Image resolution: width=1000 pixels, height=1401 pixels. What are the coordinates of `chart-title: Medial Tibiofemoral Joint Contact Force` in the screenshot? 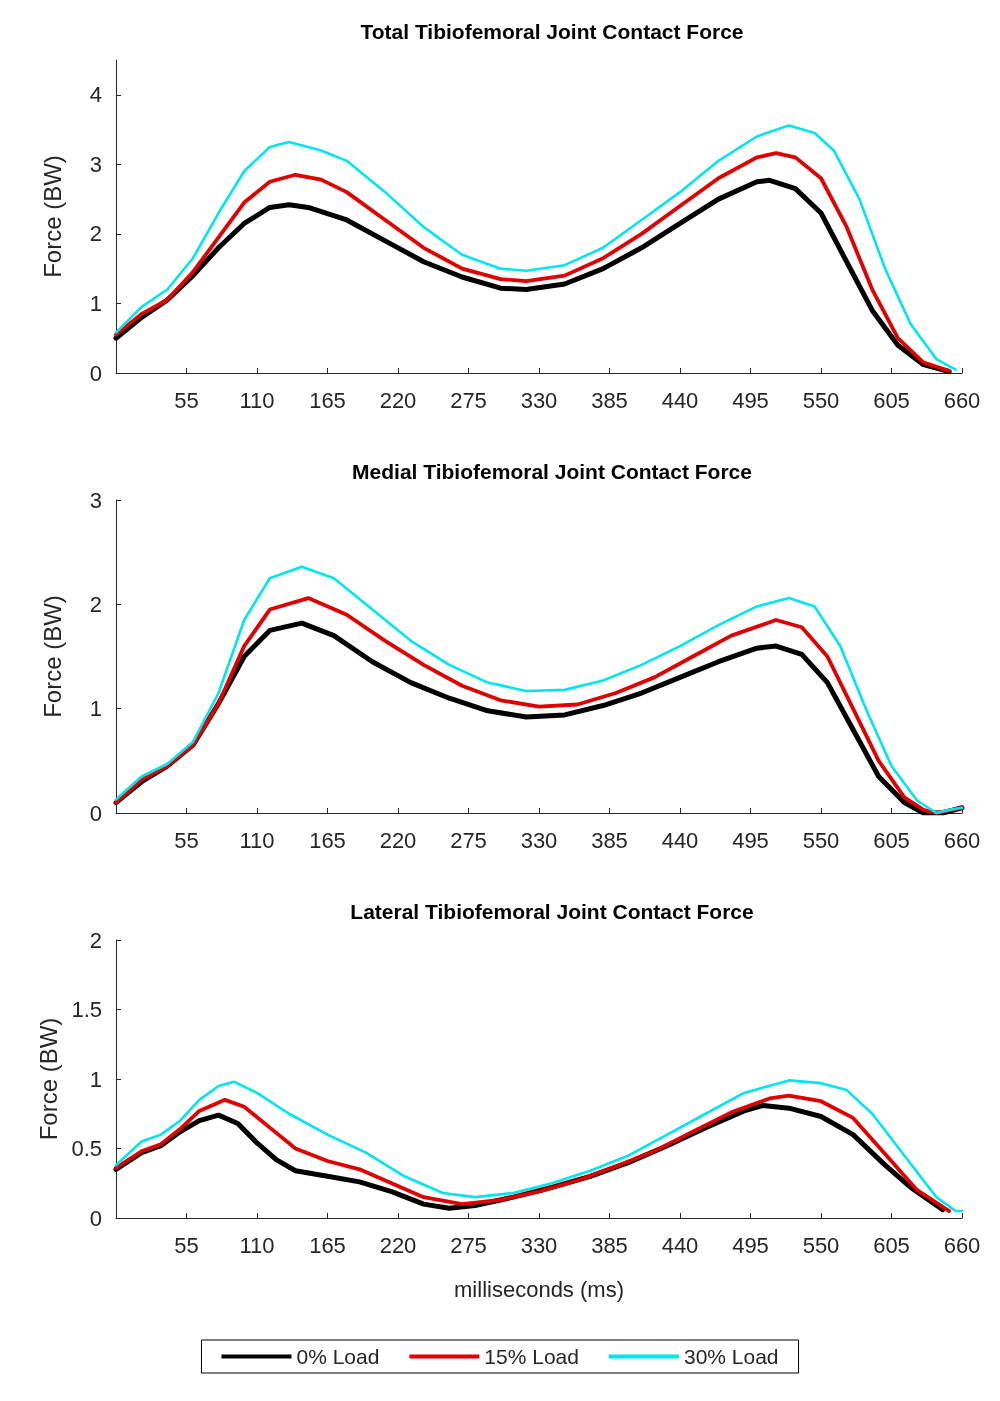 It's located at (552, 471).